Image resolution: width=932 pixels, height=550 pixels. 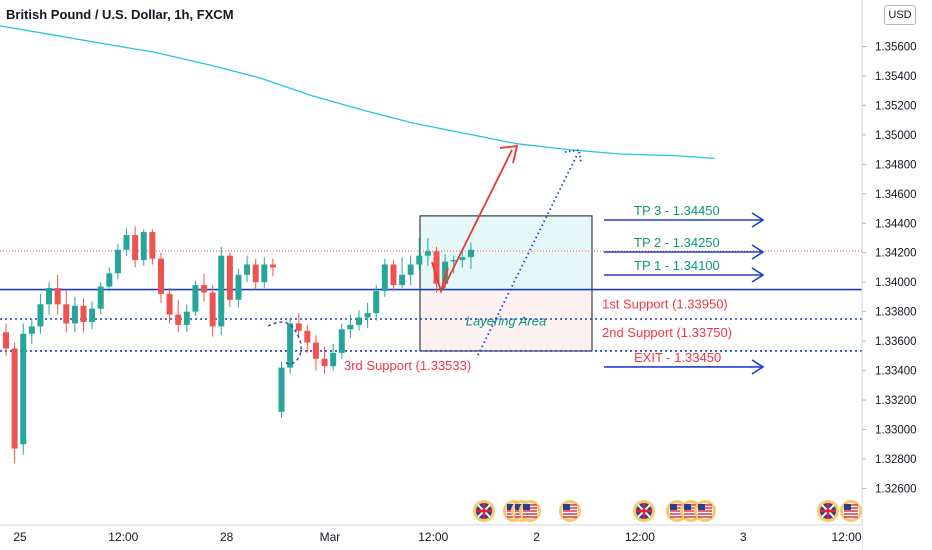 I want to click on time-tick-label: 28, so click(x=227, y=537).